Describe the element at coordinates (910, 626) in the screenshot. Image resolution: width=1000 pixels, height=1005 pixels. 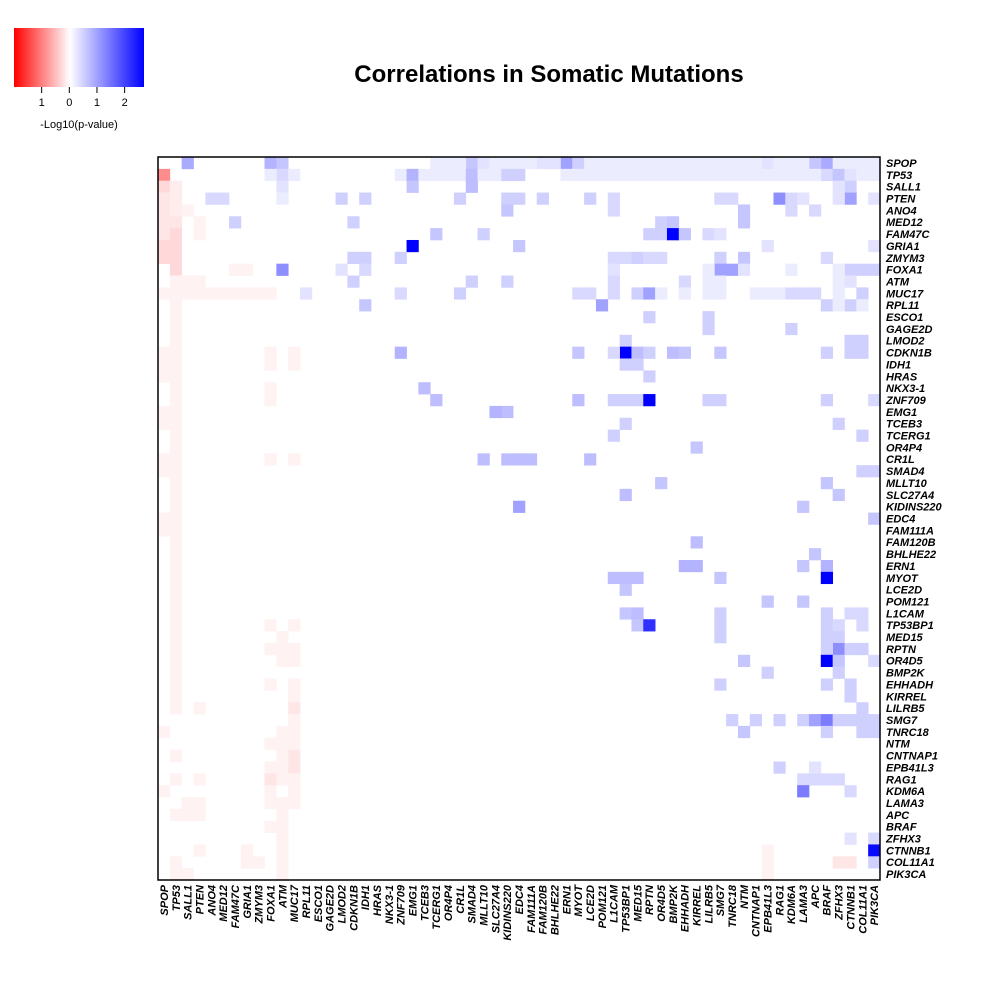
I see `row-label: TP53BP1` at that location.